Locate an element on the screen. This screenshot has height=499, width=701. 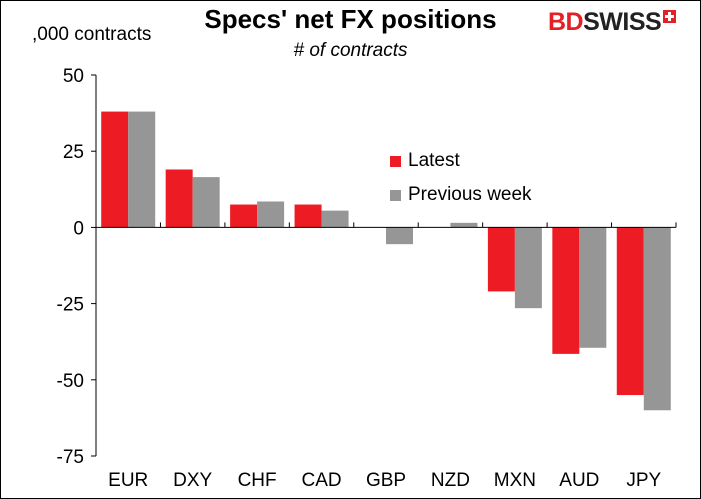
bar-latest-chf is located at coordinates (244, 216).